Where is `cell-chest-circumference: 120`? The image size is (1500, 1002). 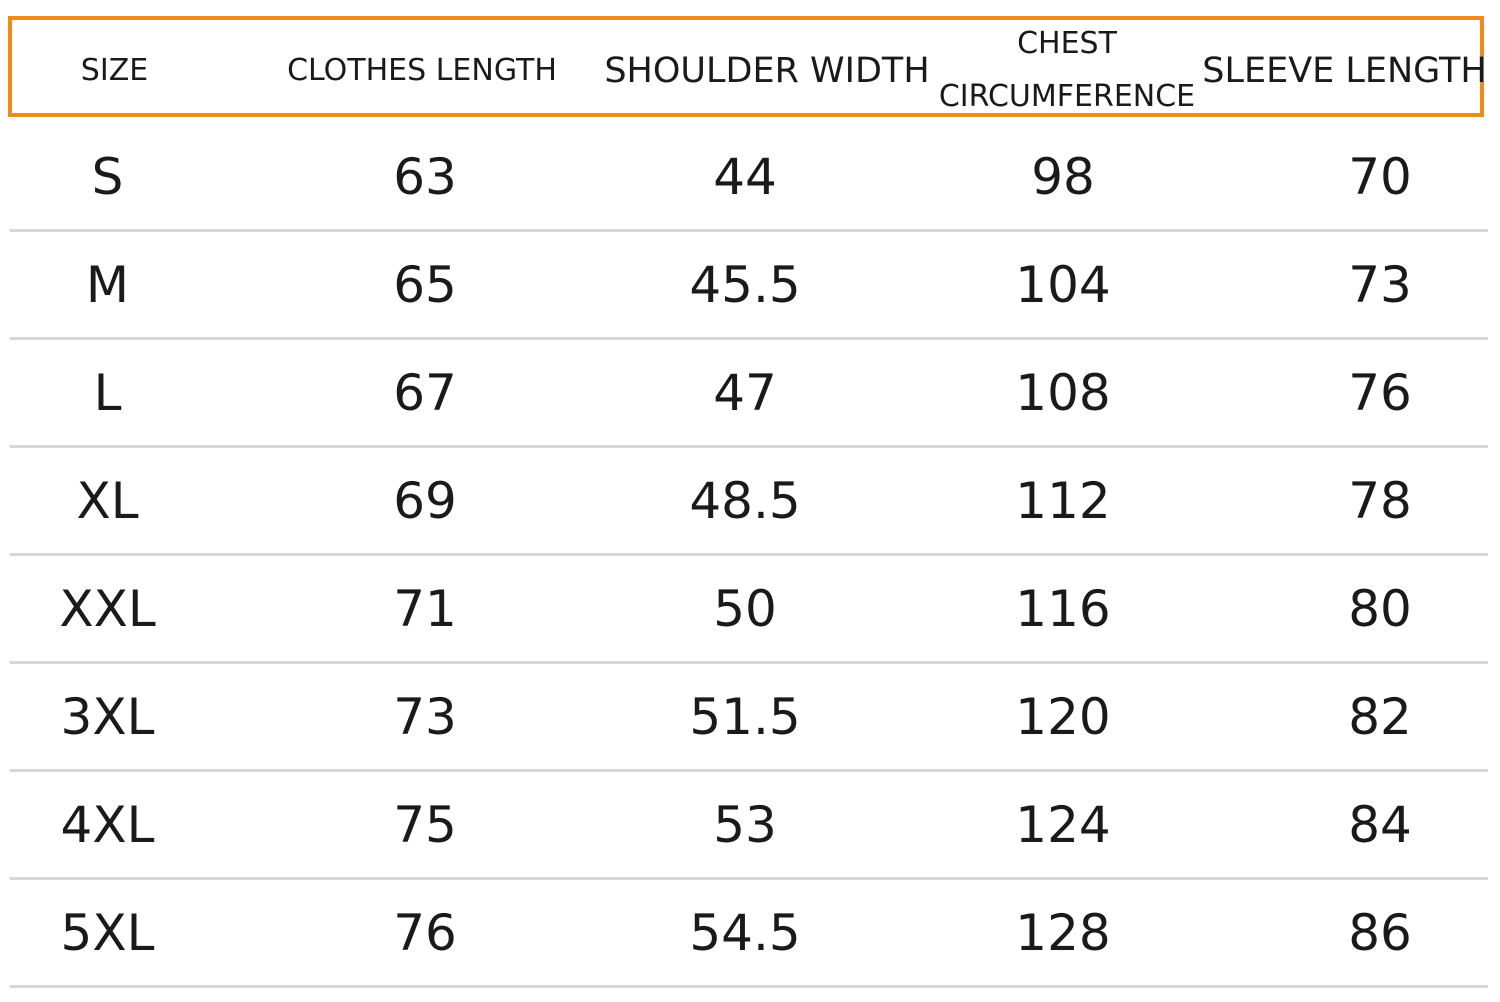
cell-chest-circumference: 120 is located at coordinates (1063, 716).